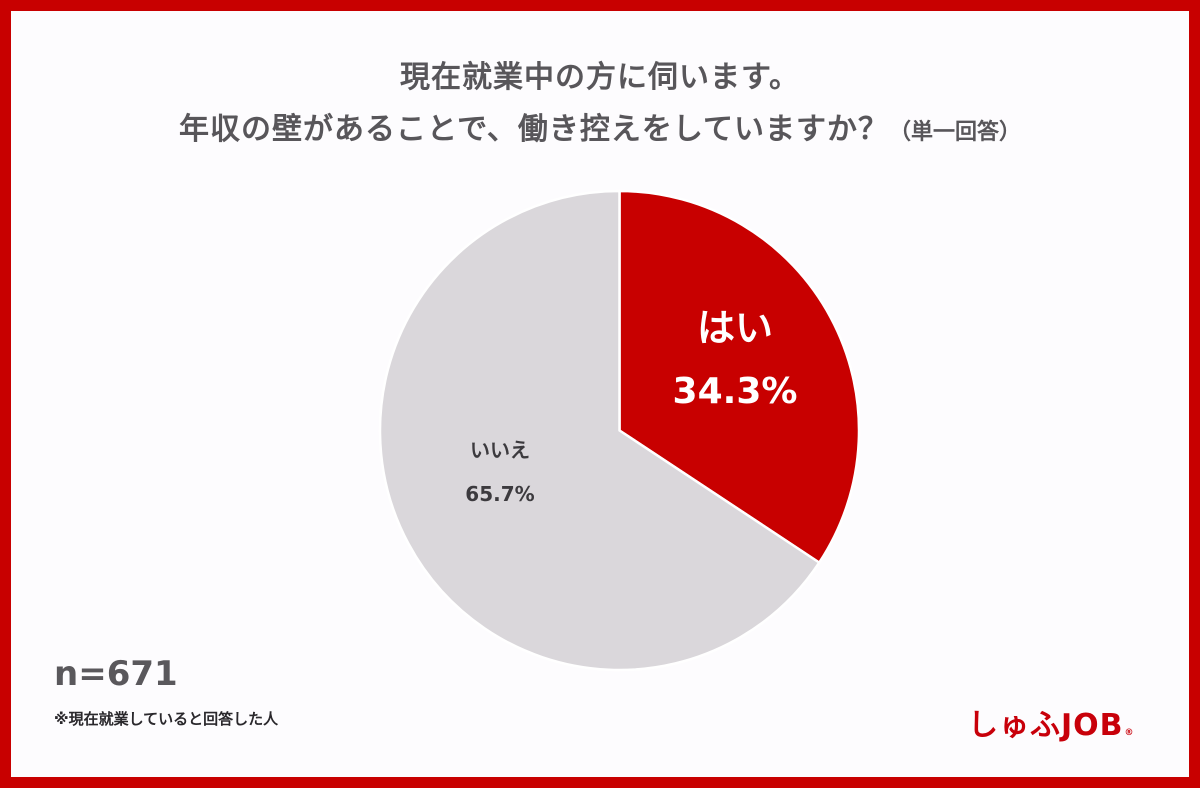 This screenshot has width=1200, height=788. What do you see at coordinates (954, 132) in the screenshot?
I see `title-answer-type-note: （単一回答）` at bounding box center [954, 132].